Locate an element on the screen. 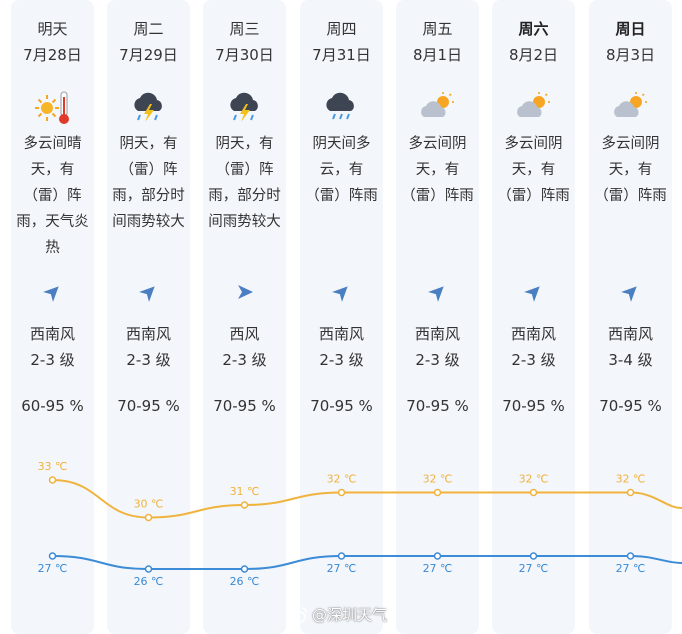  forecast-day-5: 周六 8月2日 多云间阴 天，有 （雷）阵雨 西南风 2-3 级 70-95 % is located at coordinates (533, 317).